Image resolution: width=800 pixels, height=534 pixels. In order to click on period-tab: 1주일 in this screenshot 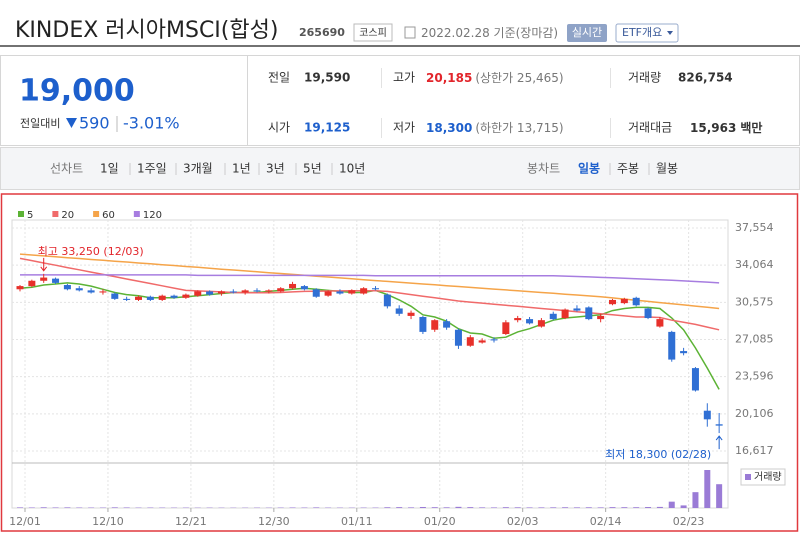, I will do `click(152, 169)`.